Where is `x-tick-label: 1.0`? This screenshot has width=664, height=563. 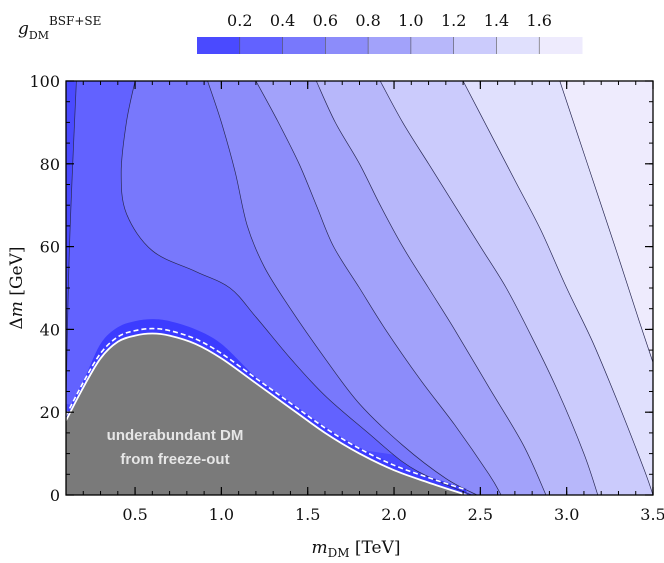 x-tick-label: 1.0 is located at coordinates (221, 514).